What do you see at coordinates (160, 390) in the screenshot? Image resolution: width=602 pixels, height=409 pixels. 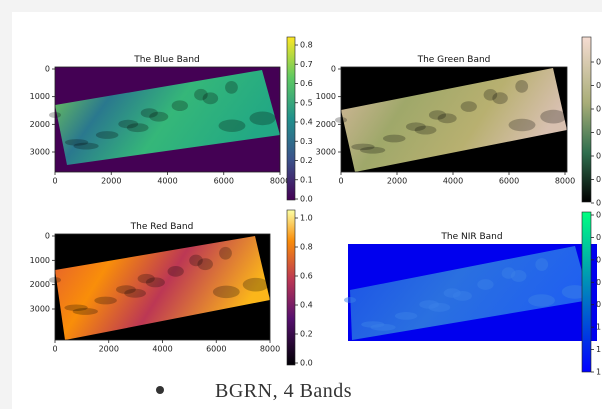 I see `bullet-dot` at bounding box center [160, 390].